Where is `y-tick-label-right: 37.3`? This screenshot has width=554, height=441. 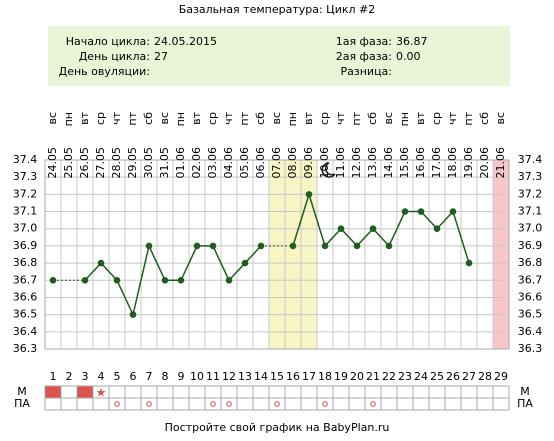 y-tick-label-right: 37.3 is located at coordinates (530, 176).